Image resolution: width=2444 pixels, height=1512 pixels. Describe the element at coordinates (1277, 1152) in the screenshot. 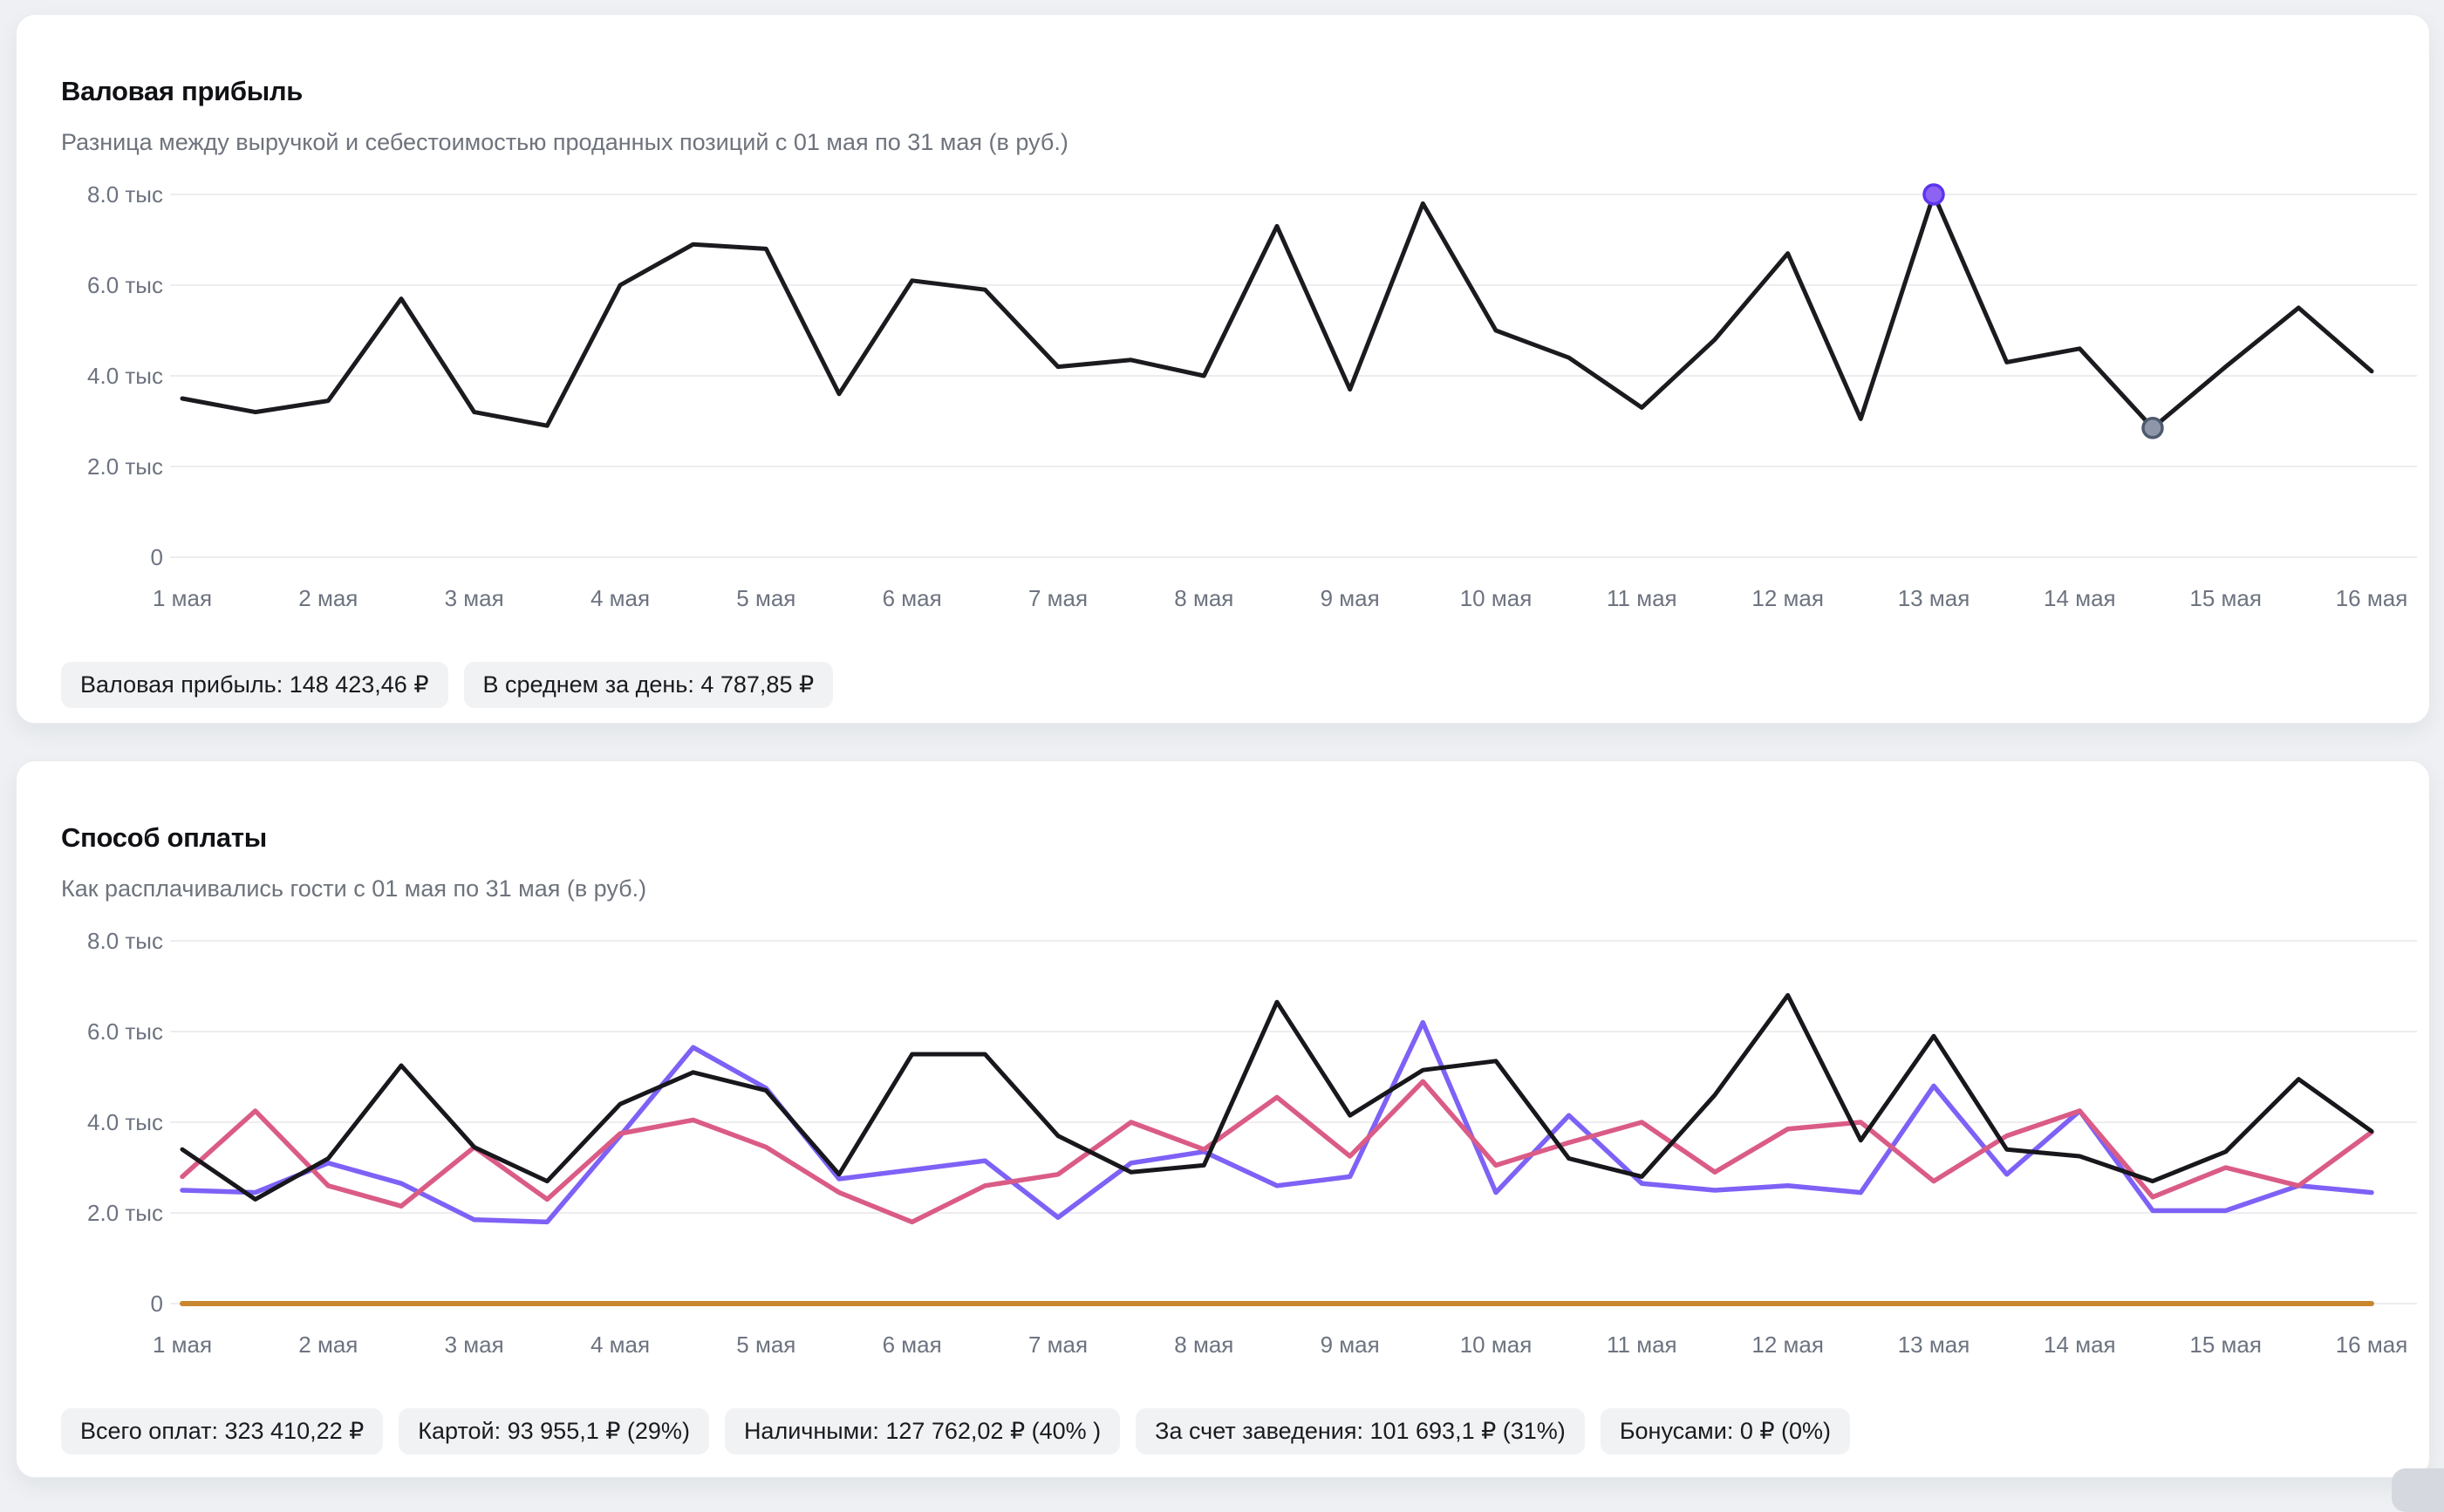

I see `series-line-За счет заведения` at that location.